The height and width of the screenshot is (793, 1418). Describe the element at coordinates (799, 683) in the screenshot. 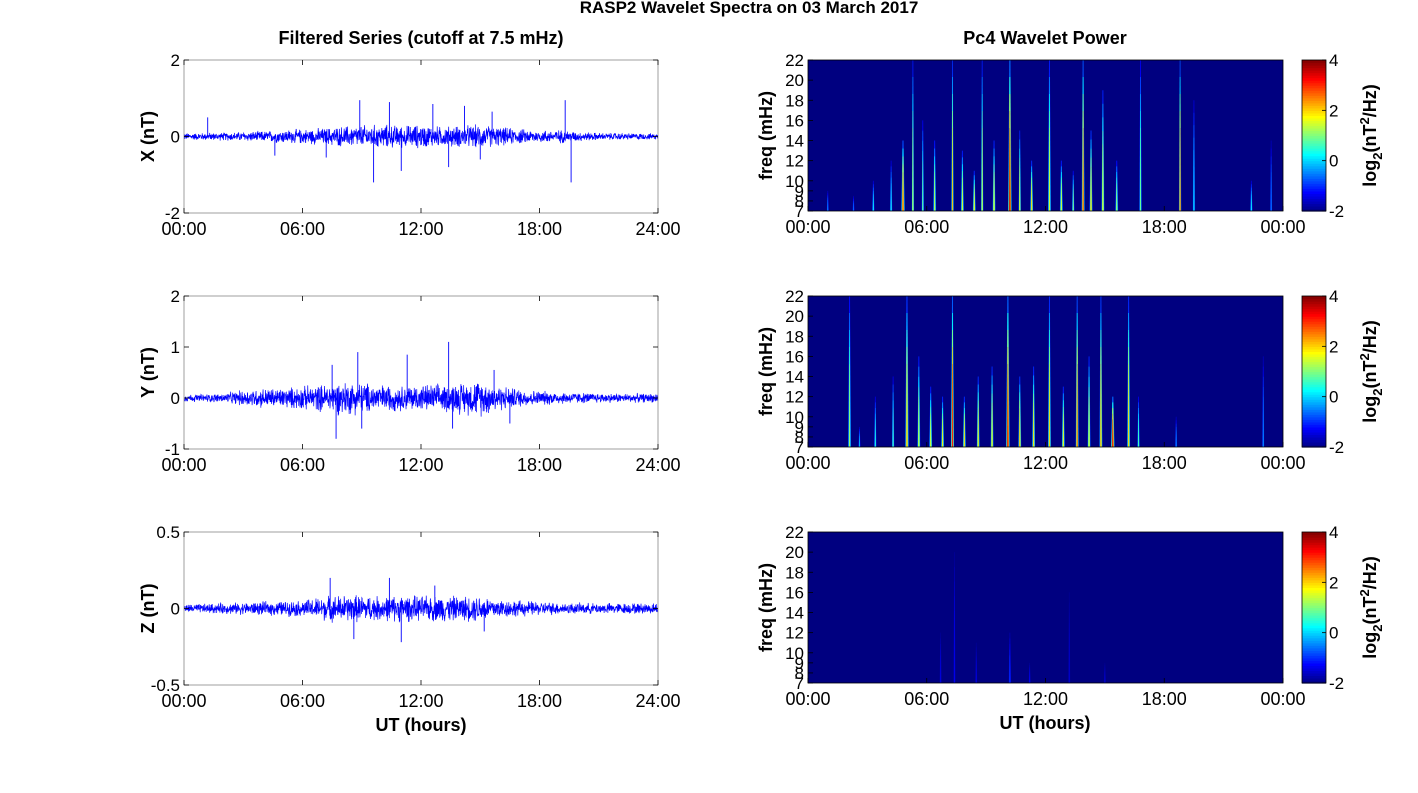

I see `y-tick-label: 7` at that location.